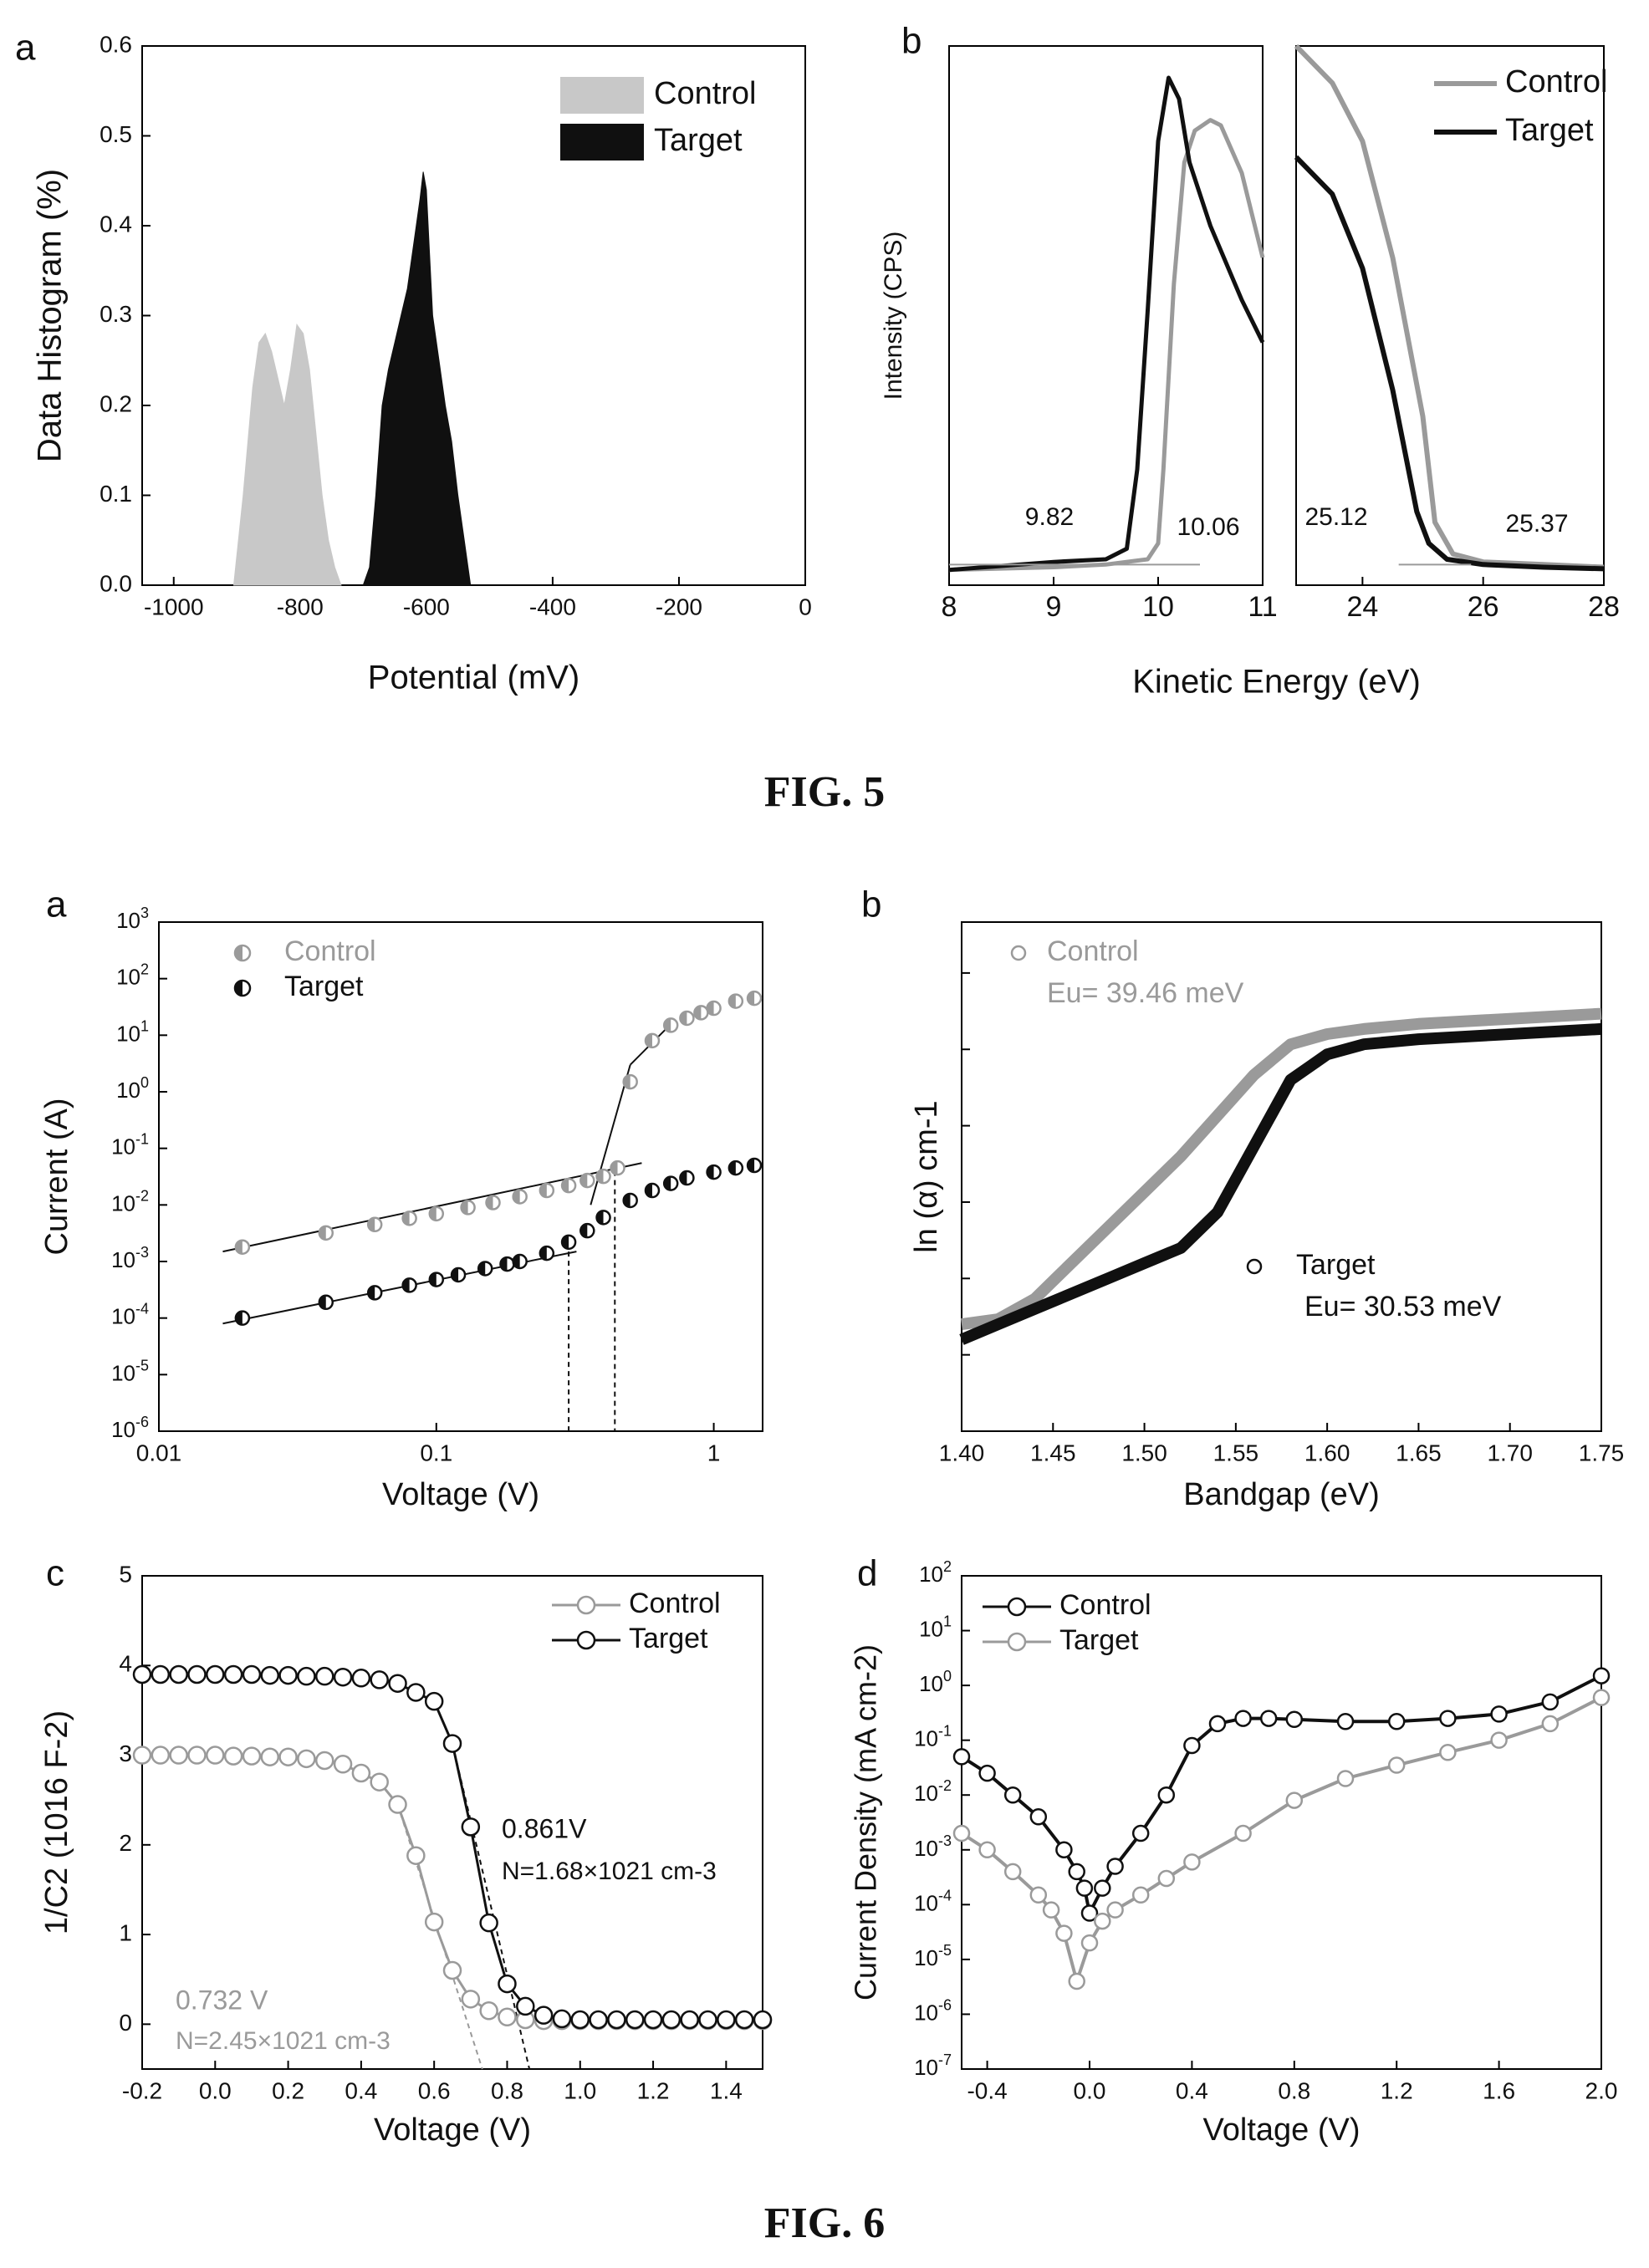 The image size is (1649, 2268). What do you see at coordinates (726, 2090) in the screenshot?
I see `x-tick-label: 1.4` at bounding box center [726, 2090].